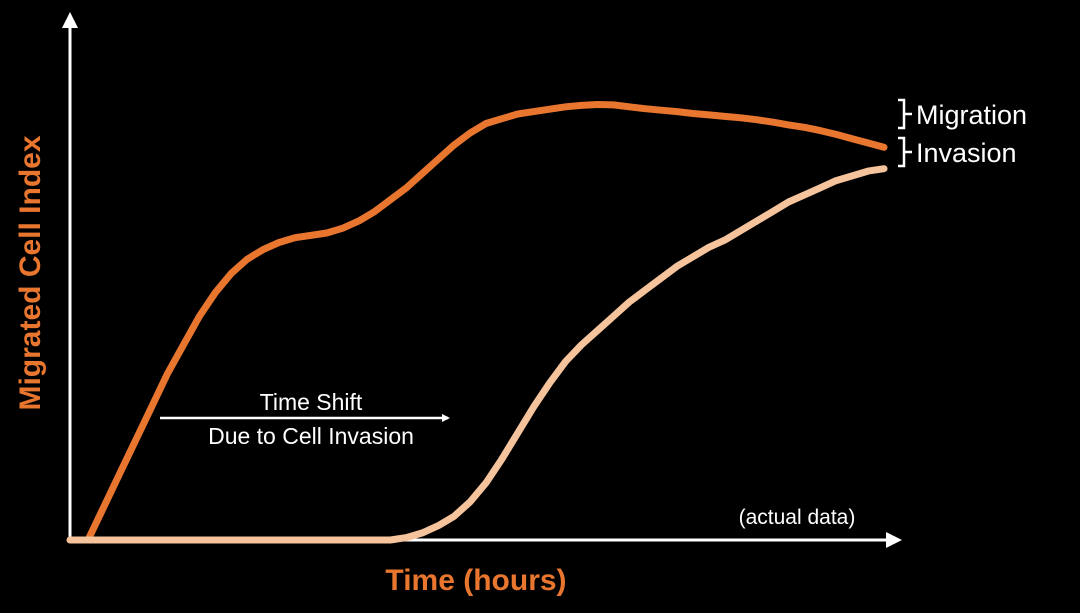 This screenshot has width=1080, height=613. What do you see at coordinates (966, 153) in the screenshot?
I see `legend-label-invasion: Invasion` at bounding box center [966, 153].